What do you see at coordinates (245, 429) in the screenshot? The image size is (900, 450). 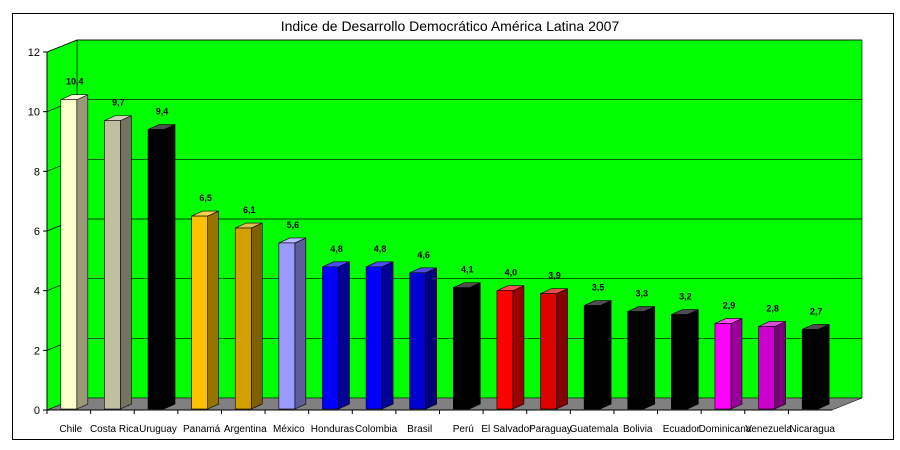 I see `x-tick-label: Argentina` at bounding box center [245, 429].